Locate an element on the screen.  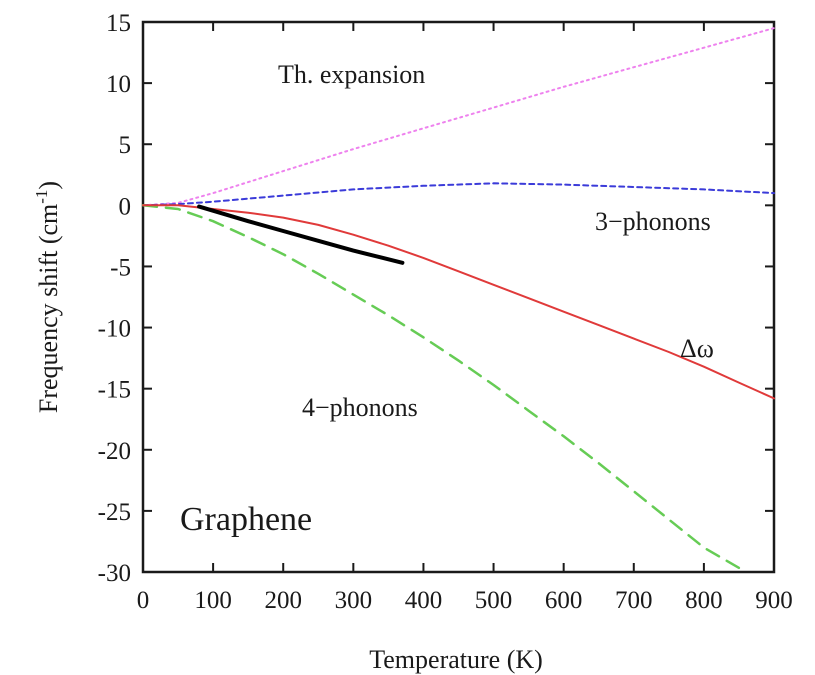
x-tick-label: 700 is located at coordinates (634, 600).